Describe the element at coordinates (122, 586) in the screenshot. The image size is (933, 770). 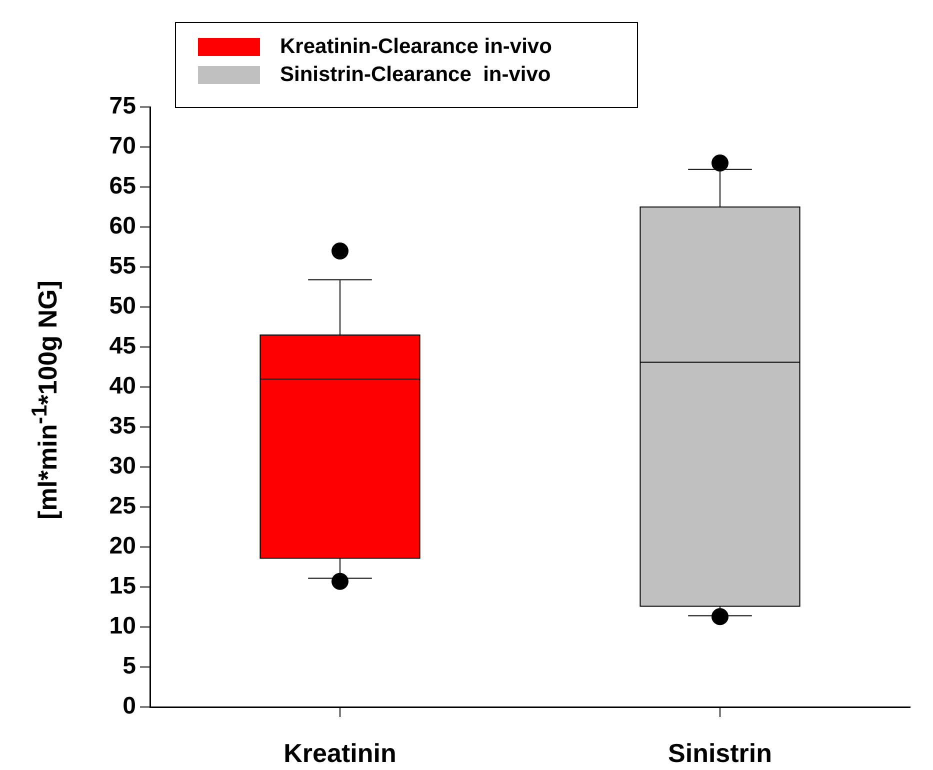
I see `y-tick-label: 15` at that location.